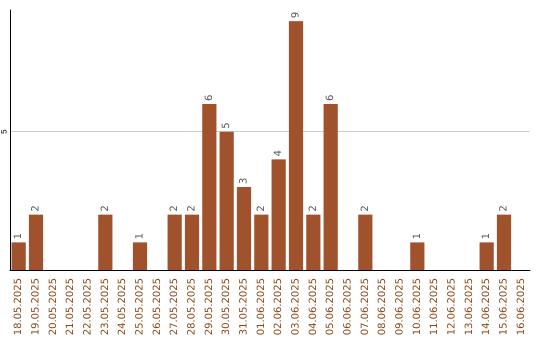 The width and height of the screenshot is (540, 340). What do you see at coordinates (278, 307) in the screenshot?
I see `x-tick-label: 02.06.2025` at bounding box center [278, 307].